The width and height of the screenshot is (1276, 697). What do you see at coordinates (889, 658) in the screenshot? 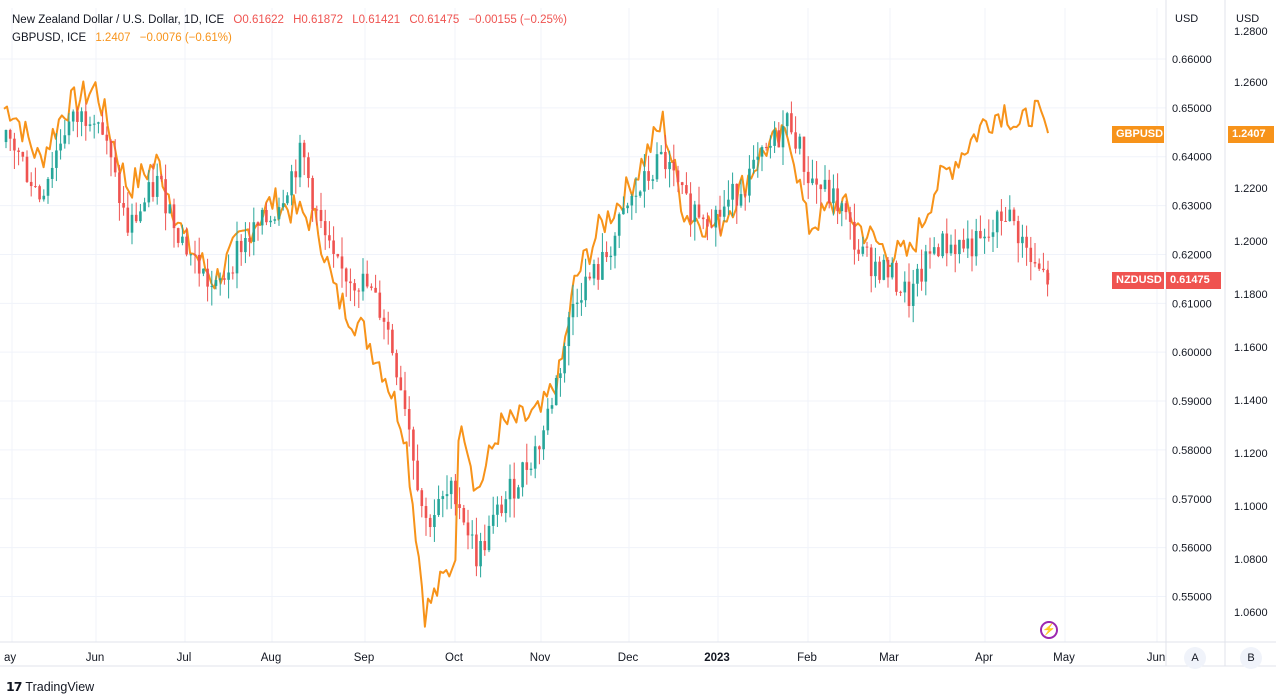
I see `time-axis-label: Mar` at bounding box center [889, 658].